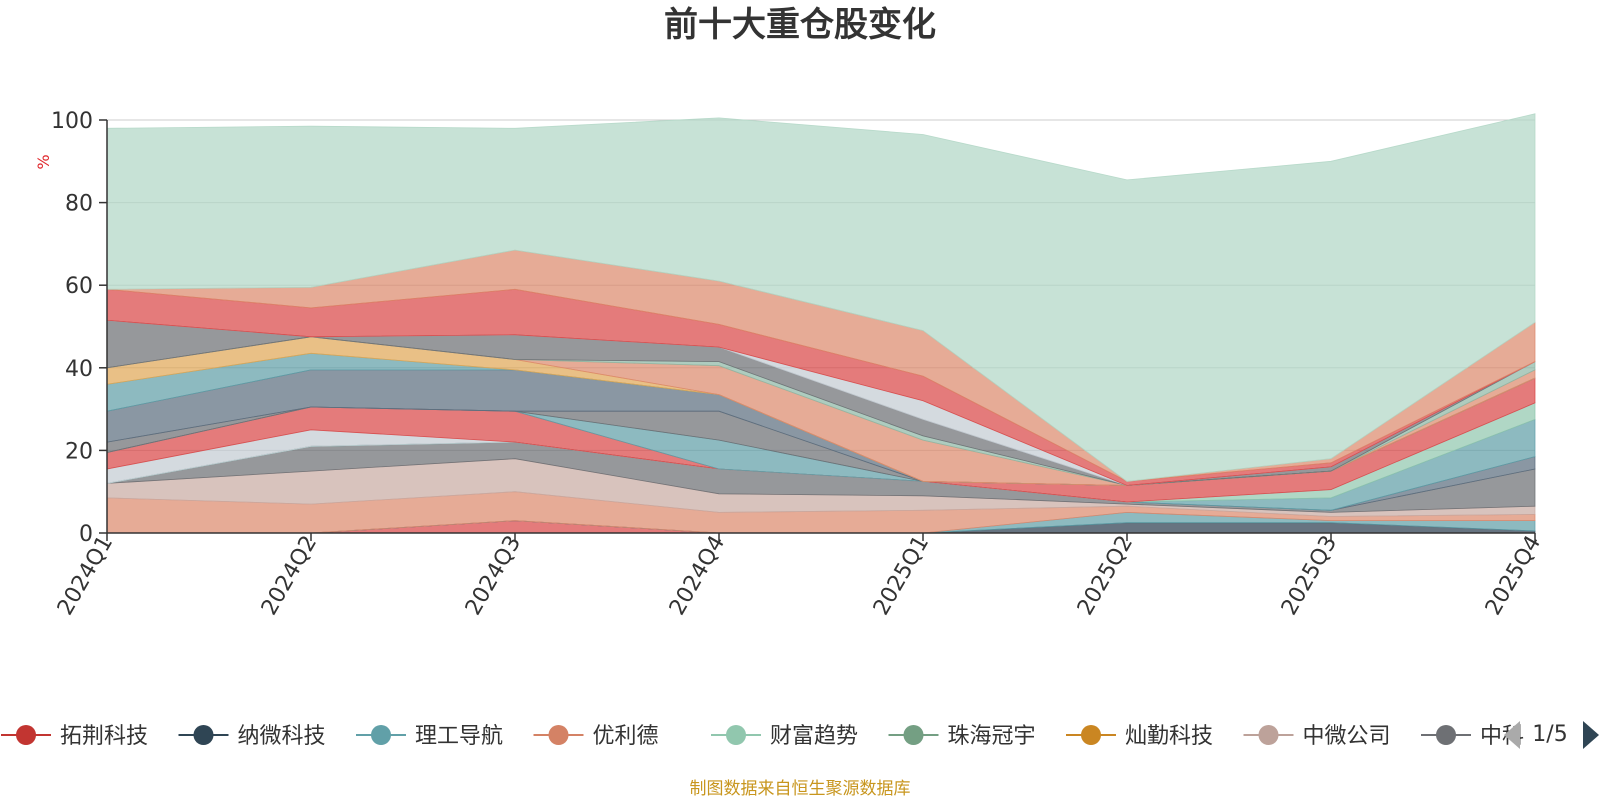 The height and width of the screenshot is (800, 1600). What do you see at coordinates (697, 576) in the screenshot?
I see `x-tick-label-3: 2024Q4` at bounding box center [697, 576].